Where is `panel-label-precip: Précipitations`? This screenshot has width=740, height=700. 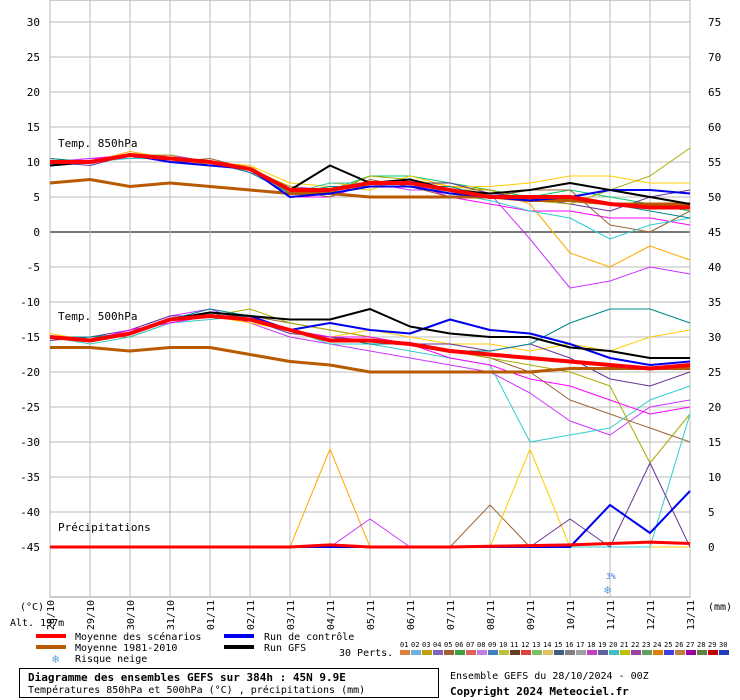 panel-label-precip: Précipitations is located at coordinates (104, 527).